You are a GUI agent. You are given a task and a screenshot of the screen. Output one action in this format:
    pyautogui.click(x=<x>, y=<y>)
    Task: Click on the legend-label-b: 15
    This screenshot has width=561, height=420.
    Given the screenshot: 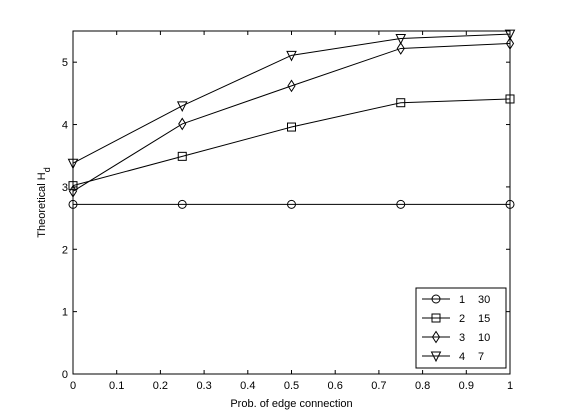 What is the action you would take?
    pyautogui.click(x=484, y=319)
    